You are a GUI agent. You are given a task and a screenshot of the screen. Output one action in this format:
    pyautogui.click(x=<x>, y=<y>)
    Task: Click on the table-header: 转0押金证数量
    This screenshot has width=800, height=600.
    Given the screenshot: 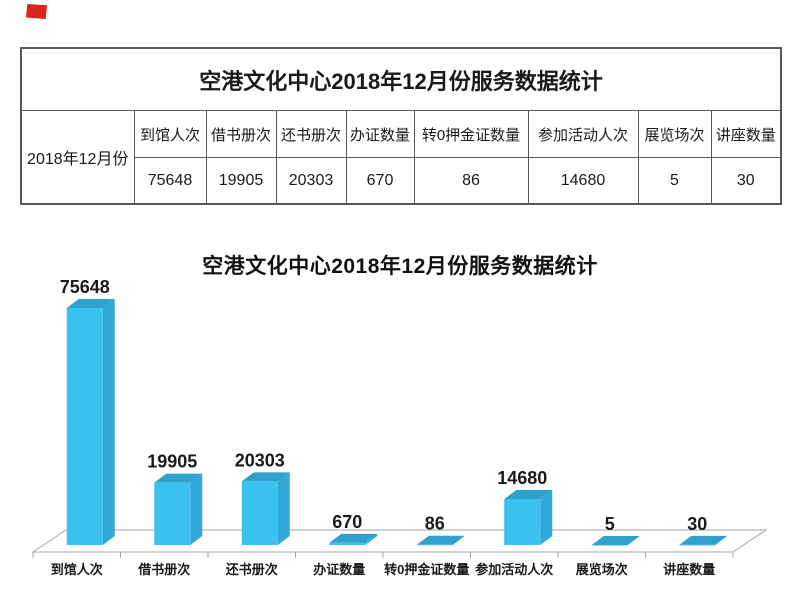 What is the action you would take?
    pyautogui.click(x=471, y=134)
    